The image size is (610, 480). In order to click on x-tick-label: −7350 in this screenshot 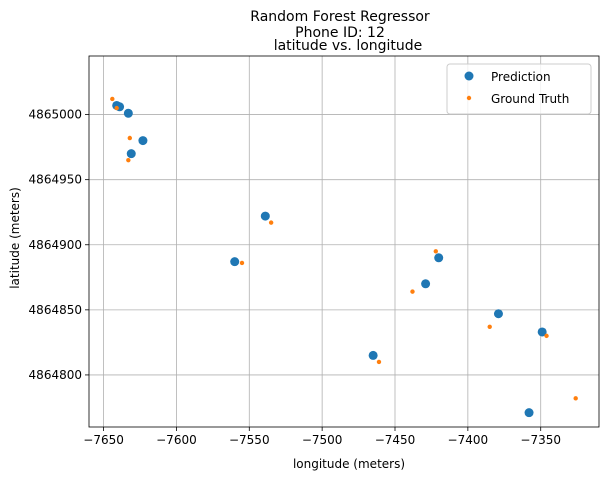, I will do `click(540, 440)`.